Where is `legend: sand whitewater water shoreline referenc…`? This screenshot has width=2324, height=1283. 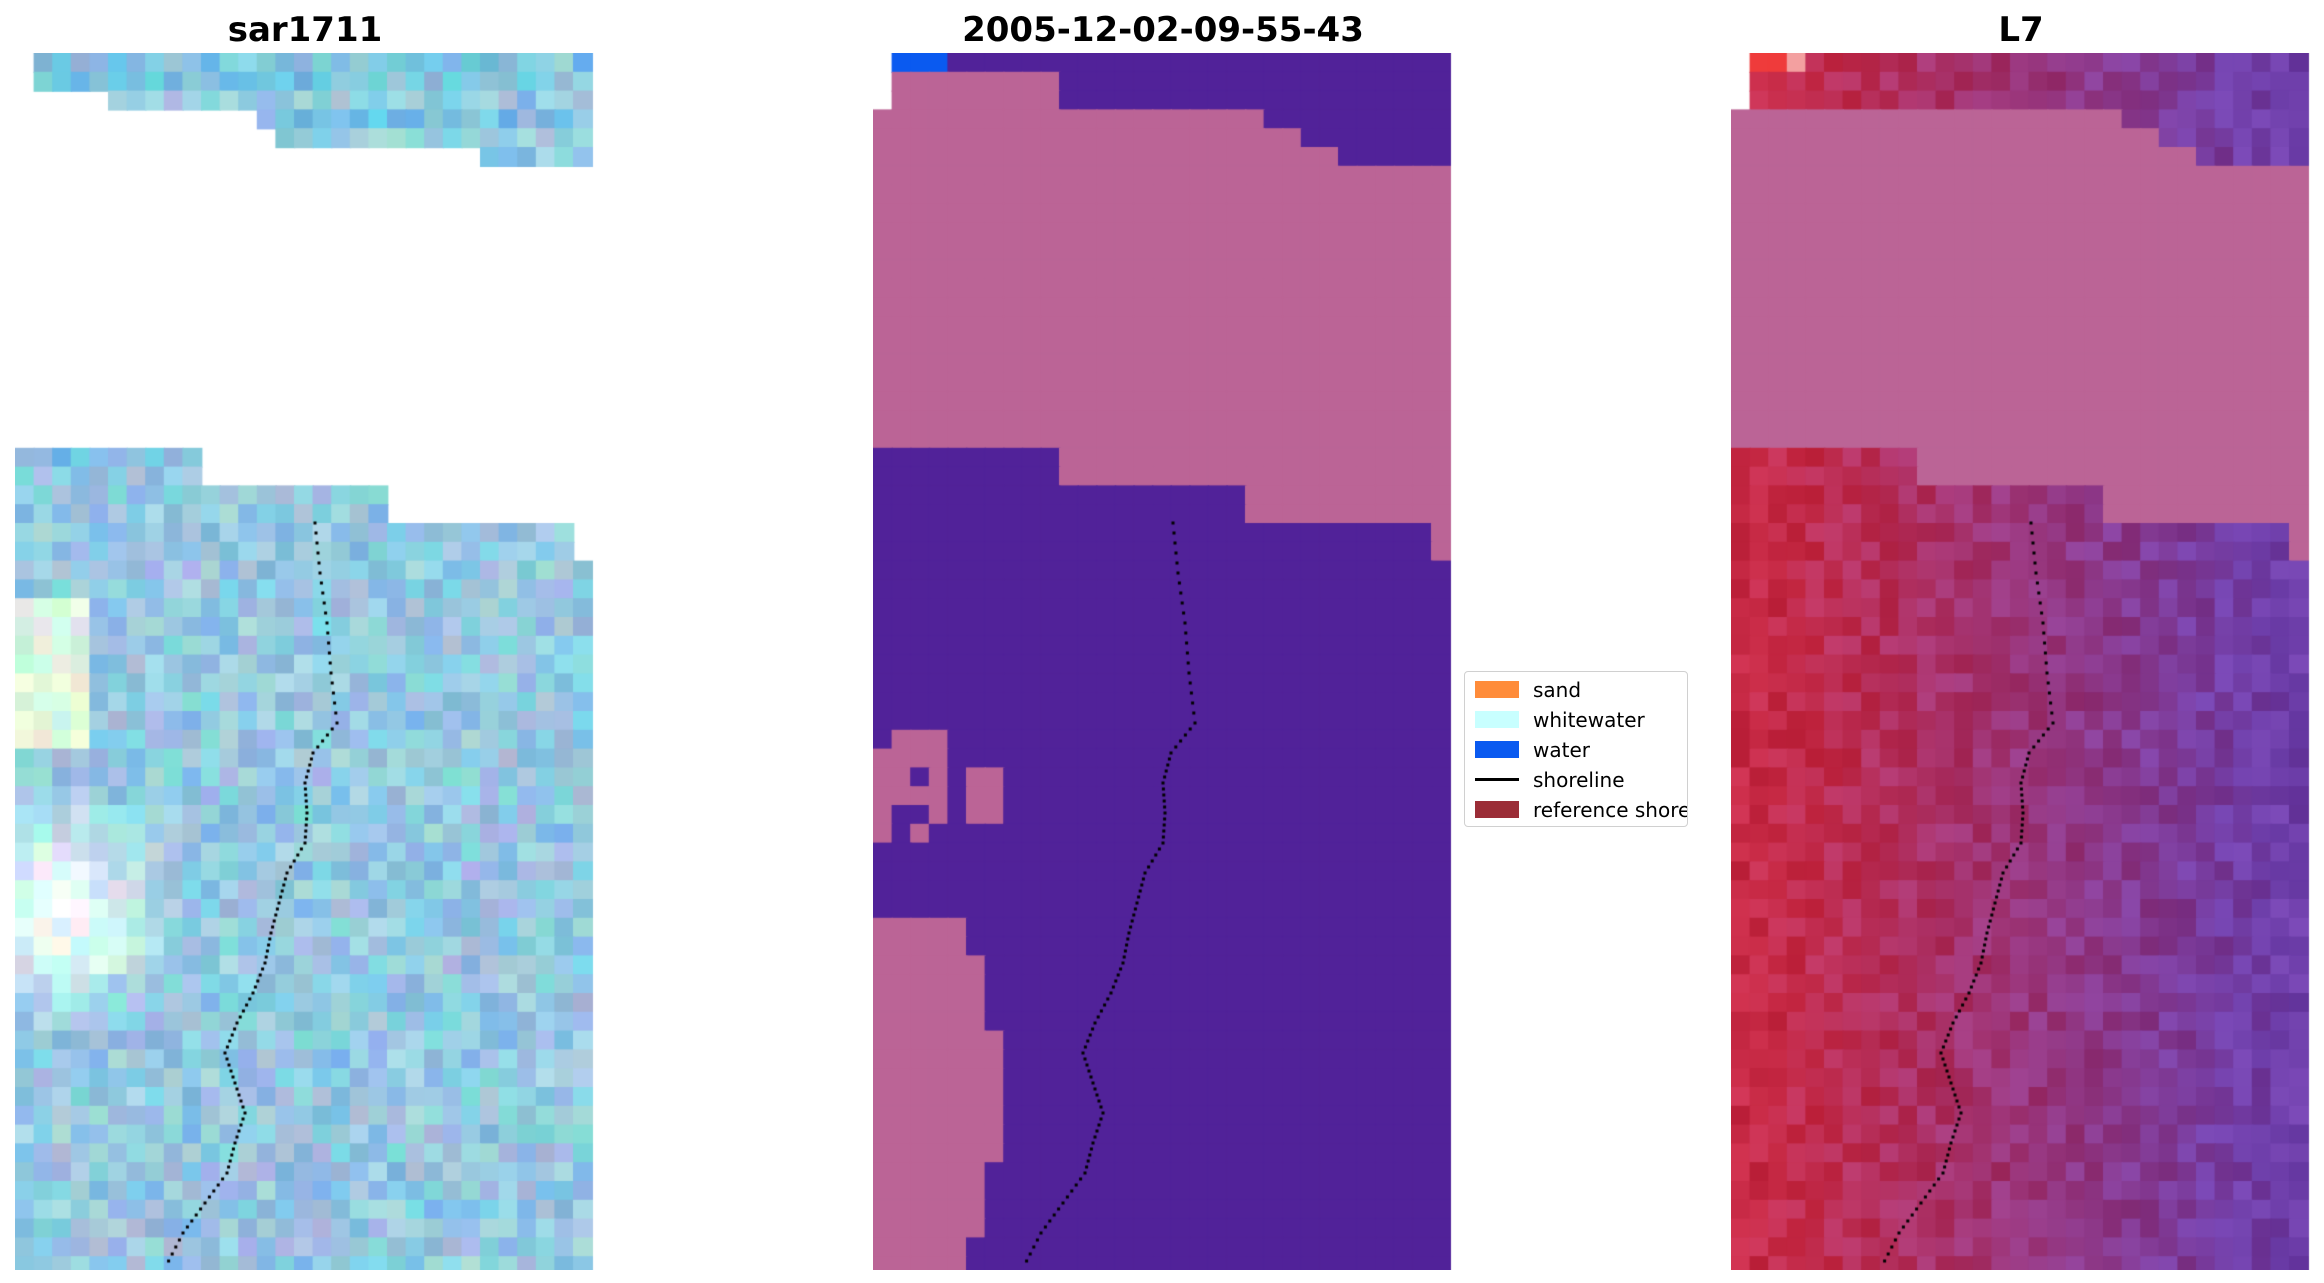
legend: sand whitewater water shoreline referenc… is located at coordinates (1576, 749).